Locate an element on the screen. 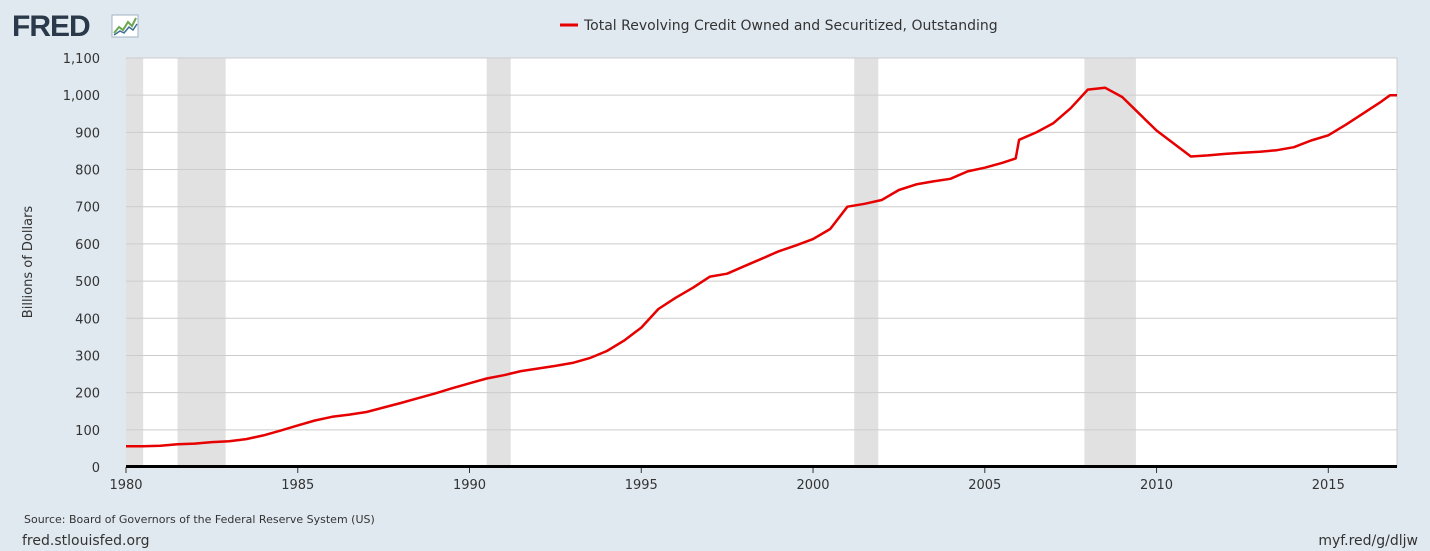 The image size is (1430, 551). y-tick-label: 800 is located at coordinates (87, 171).